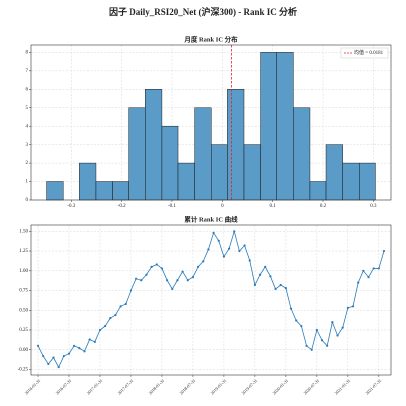 The image size is (406, 406). Describe the element at coordinates (27, 71) in the screenshot. I see `y-tick-label: 7` at that location.